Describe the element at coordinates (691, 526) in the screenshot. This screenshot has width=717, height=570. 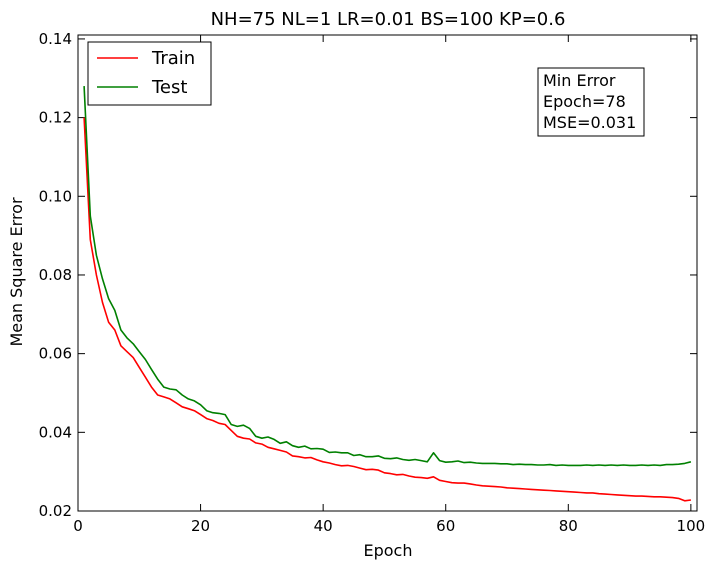
I see `x-tick-label: 100` at that location.